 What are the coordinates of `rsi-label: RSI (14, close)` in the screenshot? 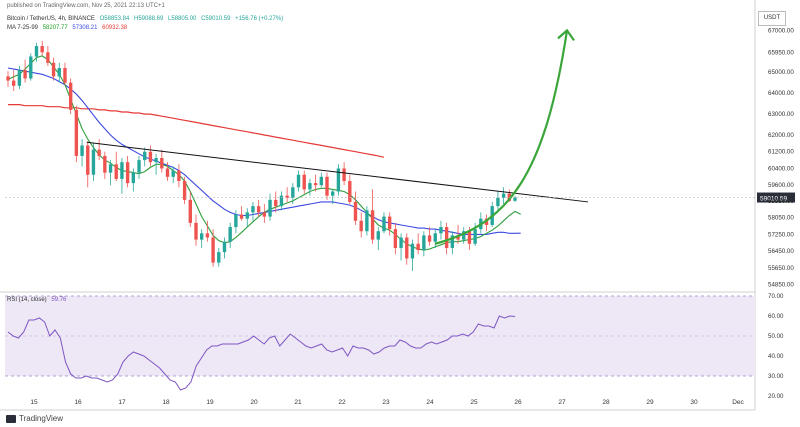 It's located at (27, 300).